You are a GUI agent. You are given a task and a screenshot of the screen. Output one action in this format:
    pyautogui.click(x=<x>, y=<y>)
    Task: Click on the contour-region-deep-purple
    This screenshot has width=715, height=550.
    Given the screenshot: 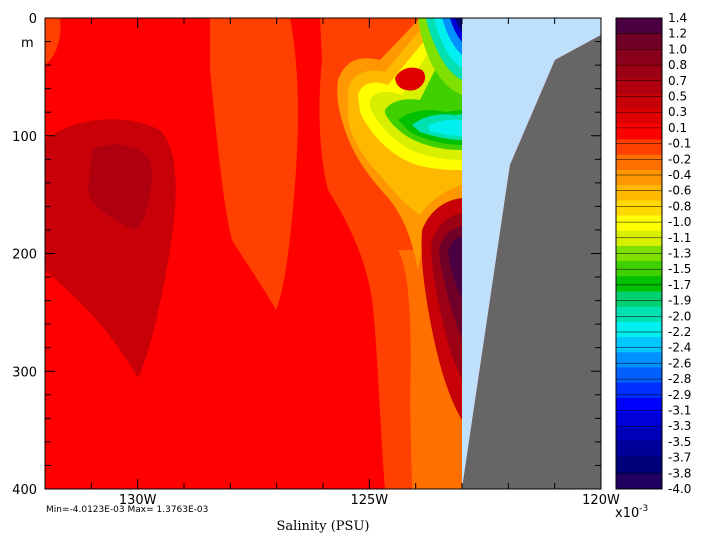 What is the action you would take?
    pyautogui.click(x=455, y=268)
    